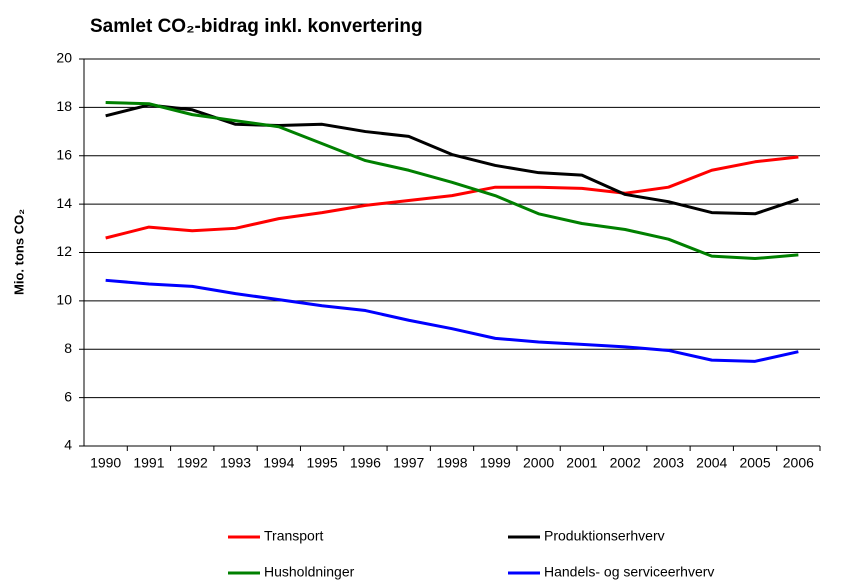  I want to click on y-tick-label: 8, so click(68, 348).